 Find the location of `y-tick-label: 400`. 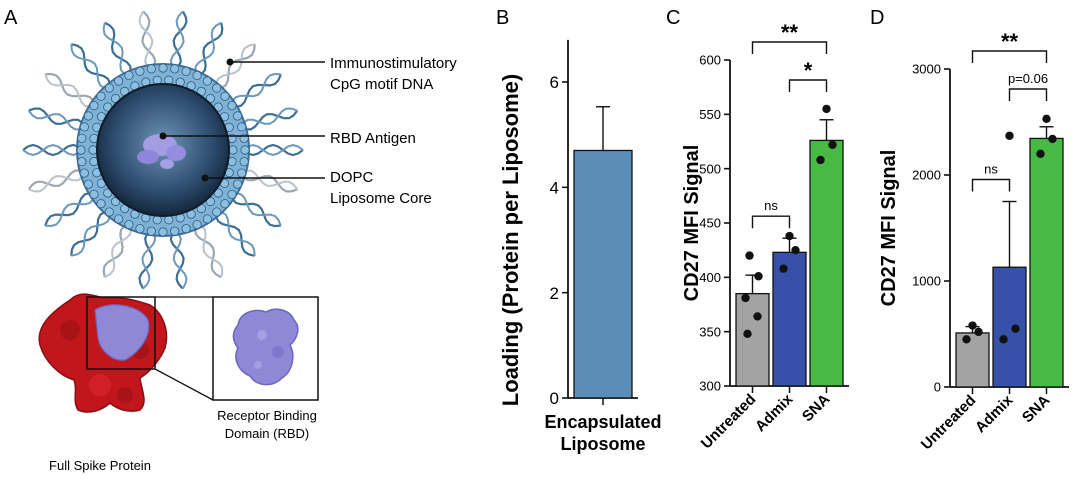

y-tick-label: 400 is located at coordinates (710, 277).